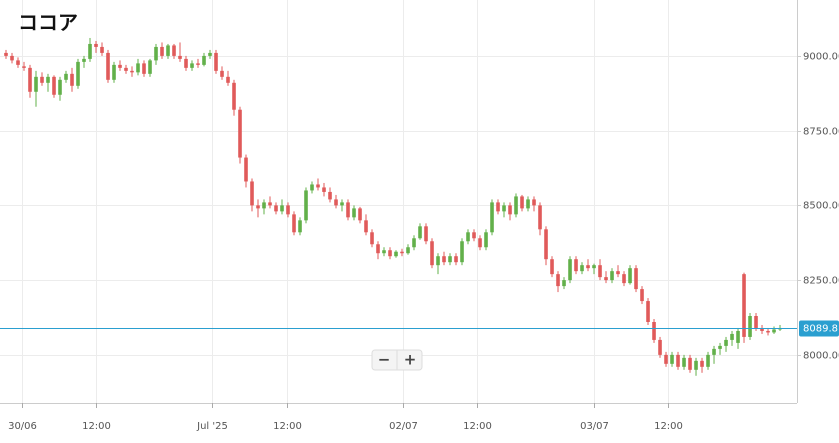 This screenshot has width=839, height=443. Describe the element at coordinates (821, 132) in the screenshot. I see `y-tick-label: 8750.00` at that location.